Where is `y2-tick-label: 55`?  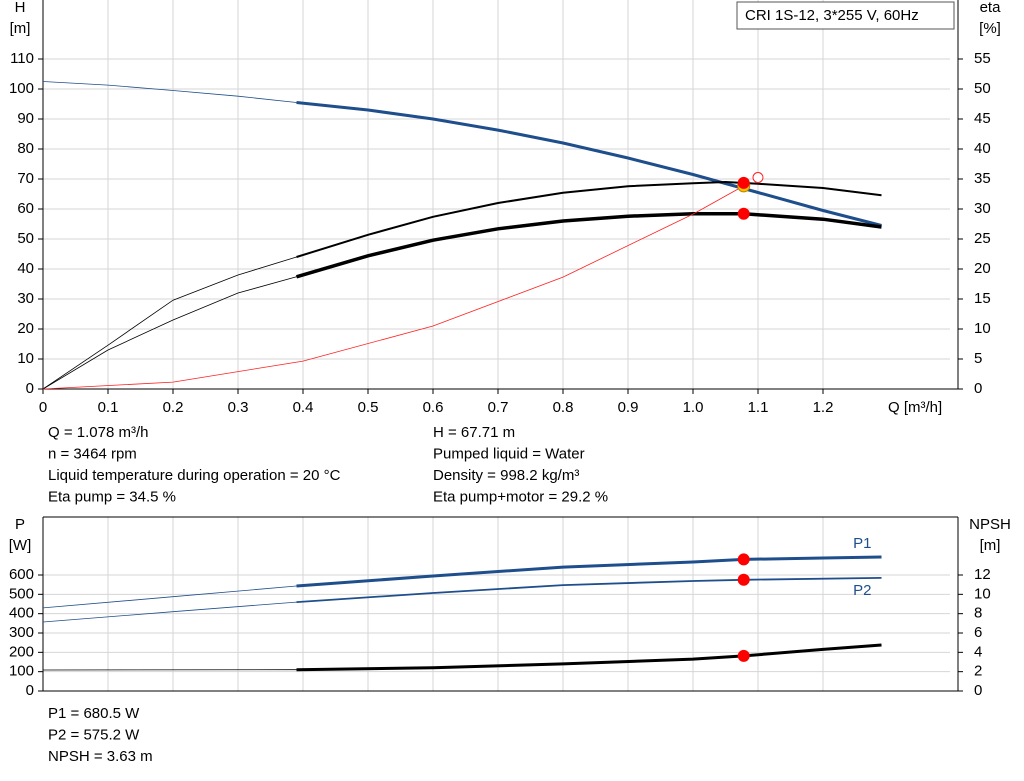
y2-tick-label: 55 is located at coordinates (982, 58).